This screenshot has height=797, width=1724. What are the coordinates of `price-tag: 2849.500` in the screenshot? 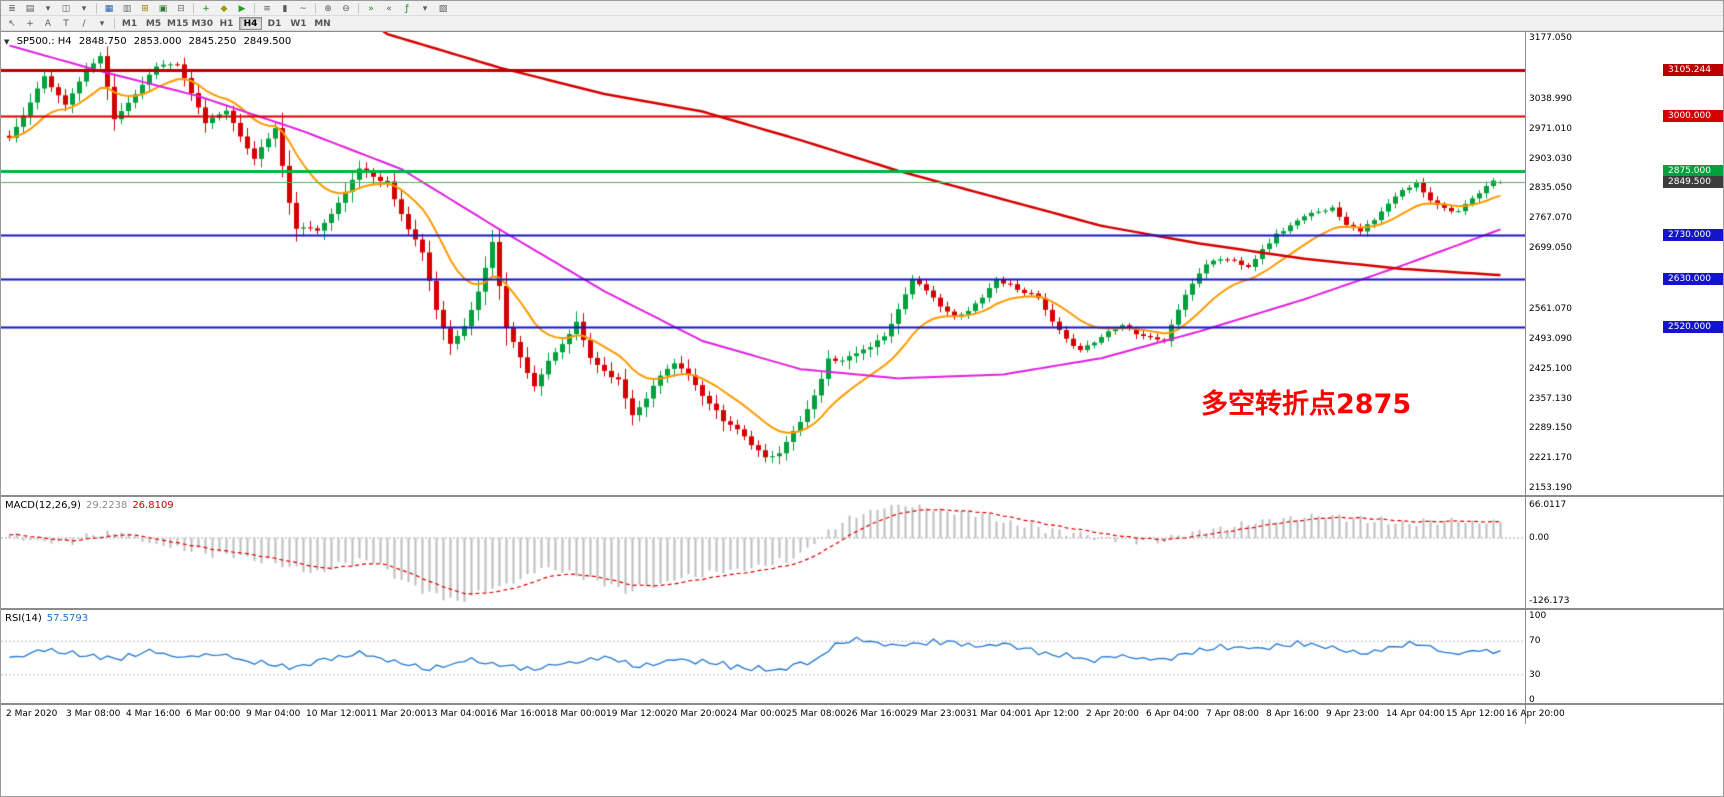 It's located at (1693, 182).